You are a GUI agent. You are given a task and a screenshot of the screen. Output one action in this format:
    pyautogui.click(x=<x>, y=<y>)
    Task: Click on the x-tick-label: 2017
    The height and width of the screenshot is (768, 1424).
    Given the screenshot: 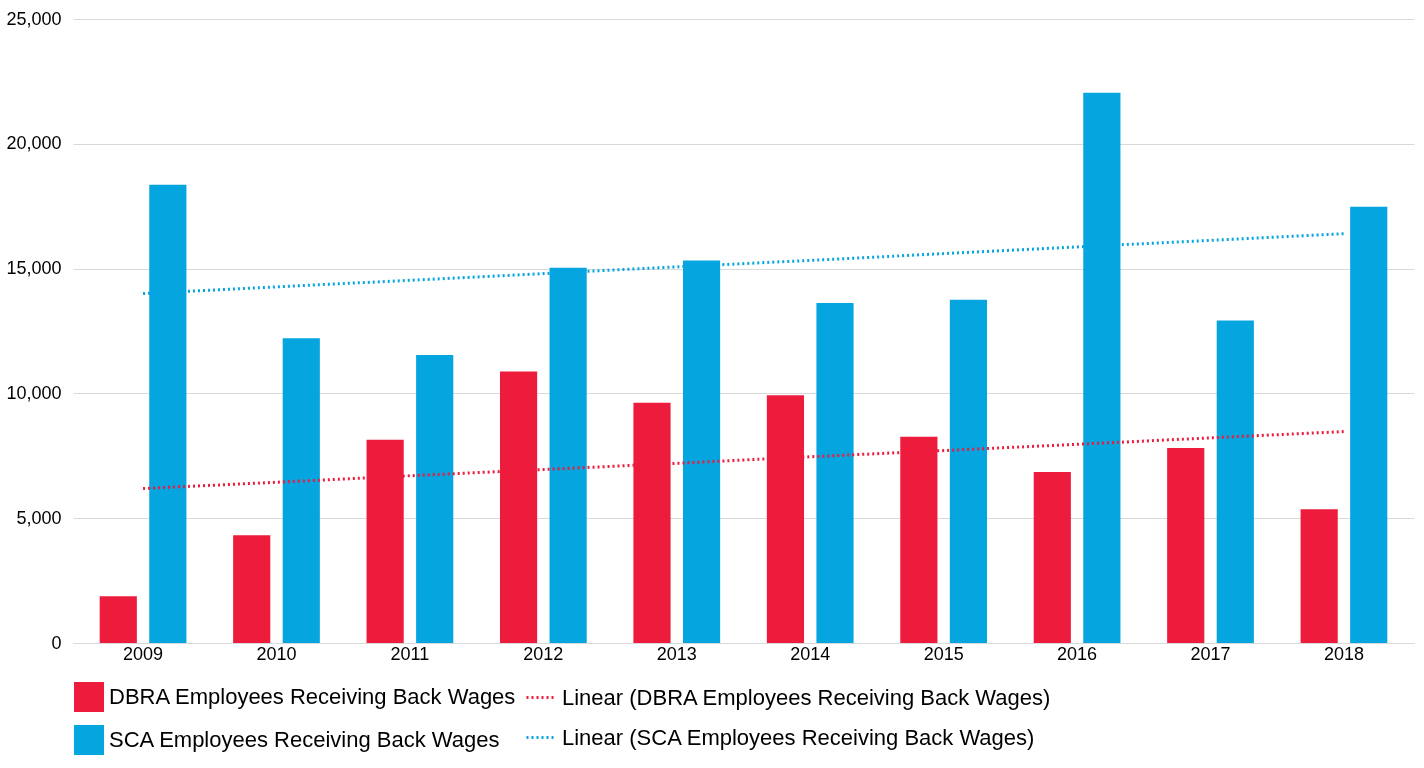 What is the action you would take?
    pyautogui.click(x=1210, y=653)
    